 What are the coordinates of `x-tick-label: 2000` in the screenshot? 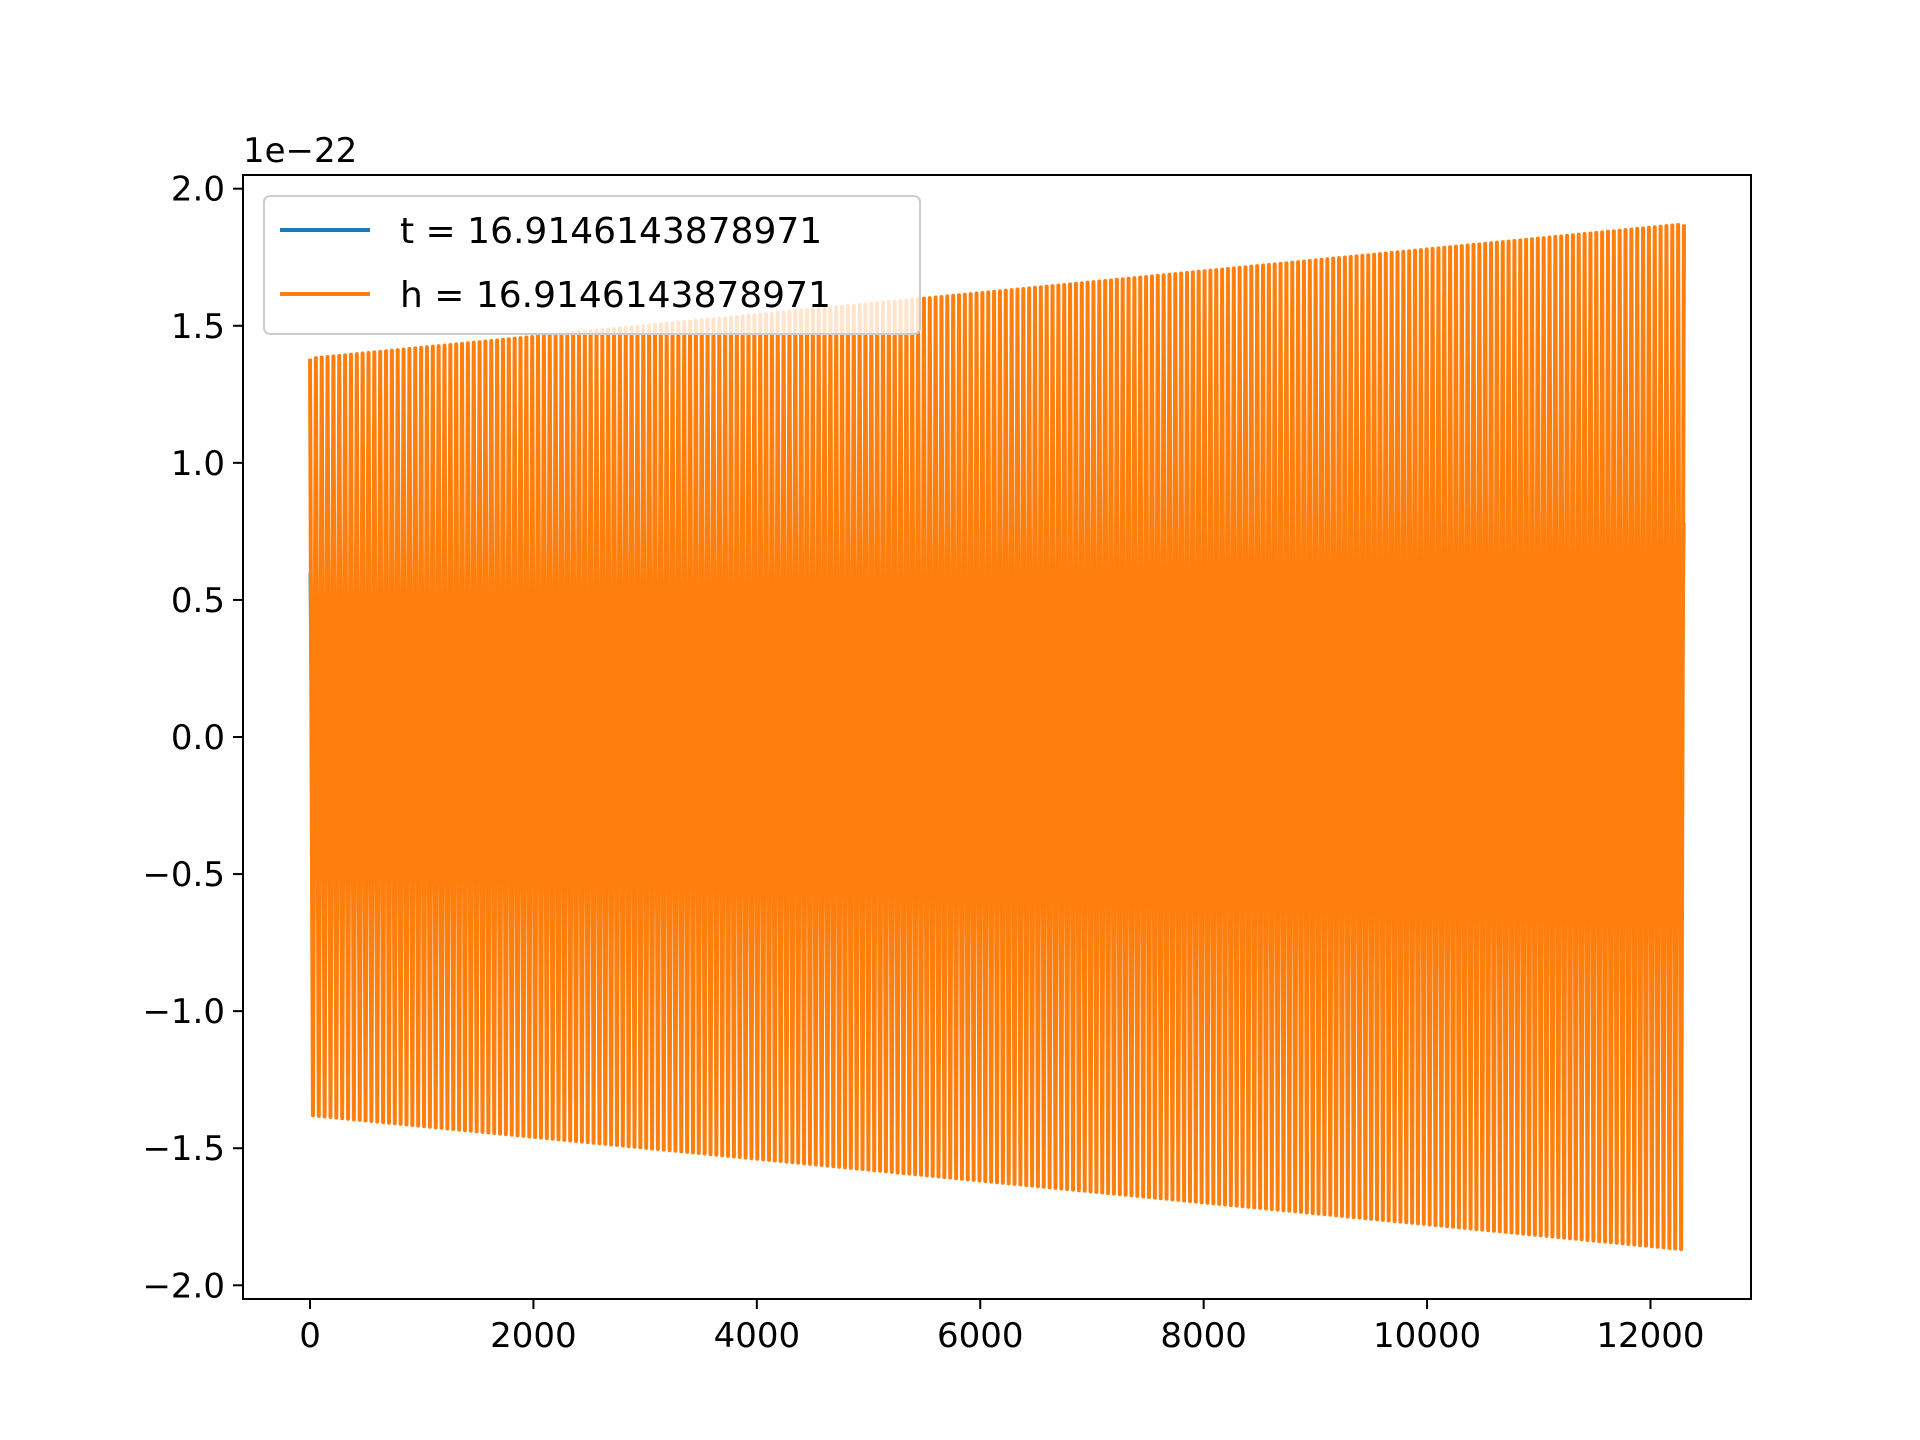 It's located at (533, 1336).